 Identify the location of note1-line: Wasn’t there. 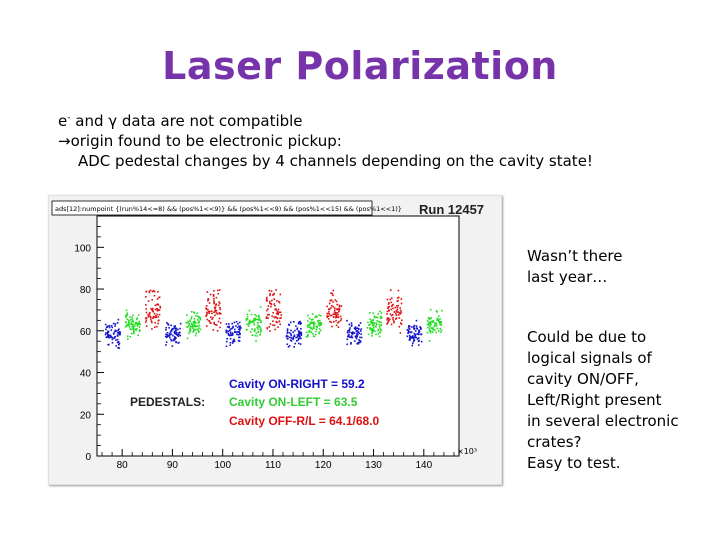
(575, 256).